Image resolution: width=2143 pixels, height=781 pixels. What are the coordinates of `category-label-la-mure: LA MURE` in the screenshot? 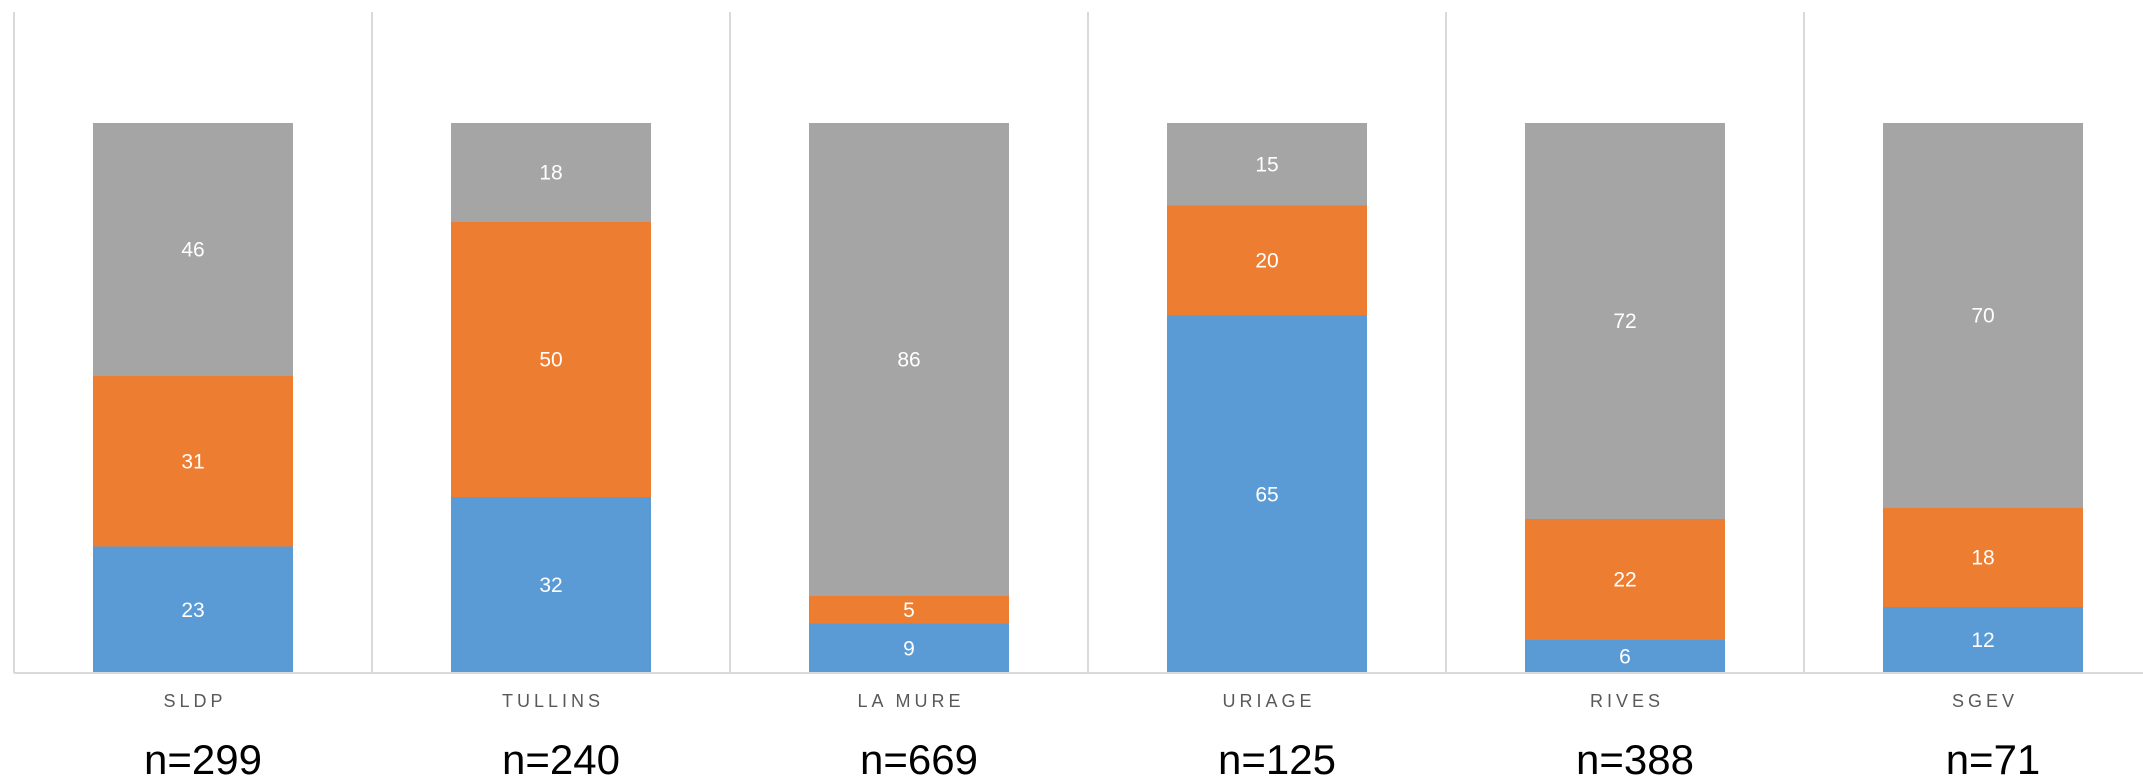 It's located at (910, 701).